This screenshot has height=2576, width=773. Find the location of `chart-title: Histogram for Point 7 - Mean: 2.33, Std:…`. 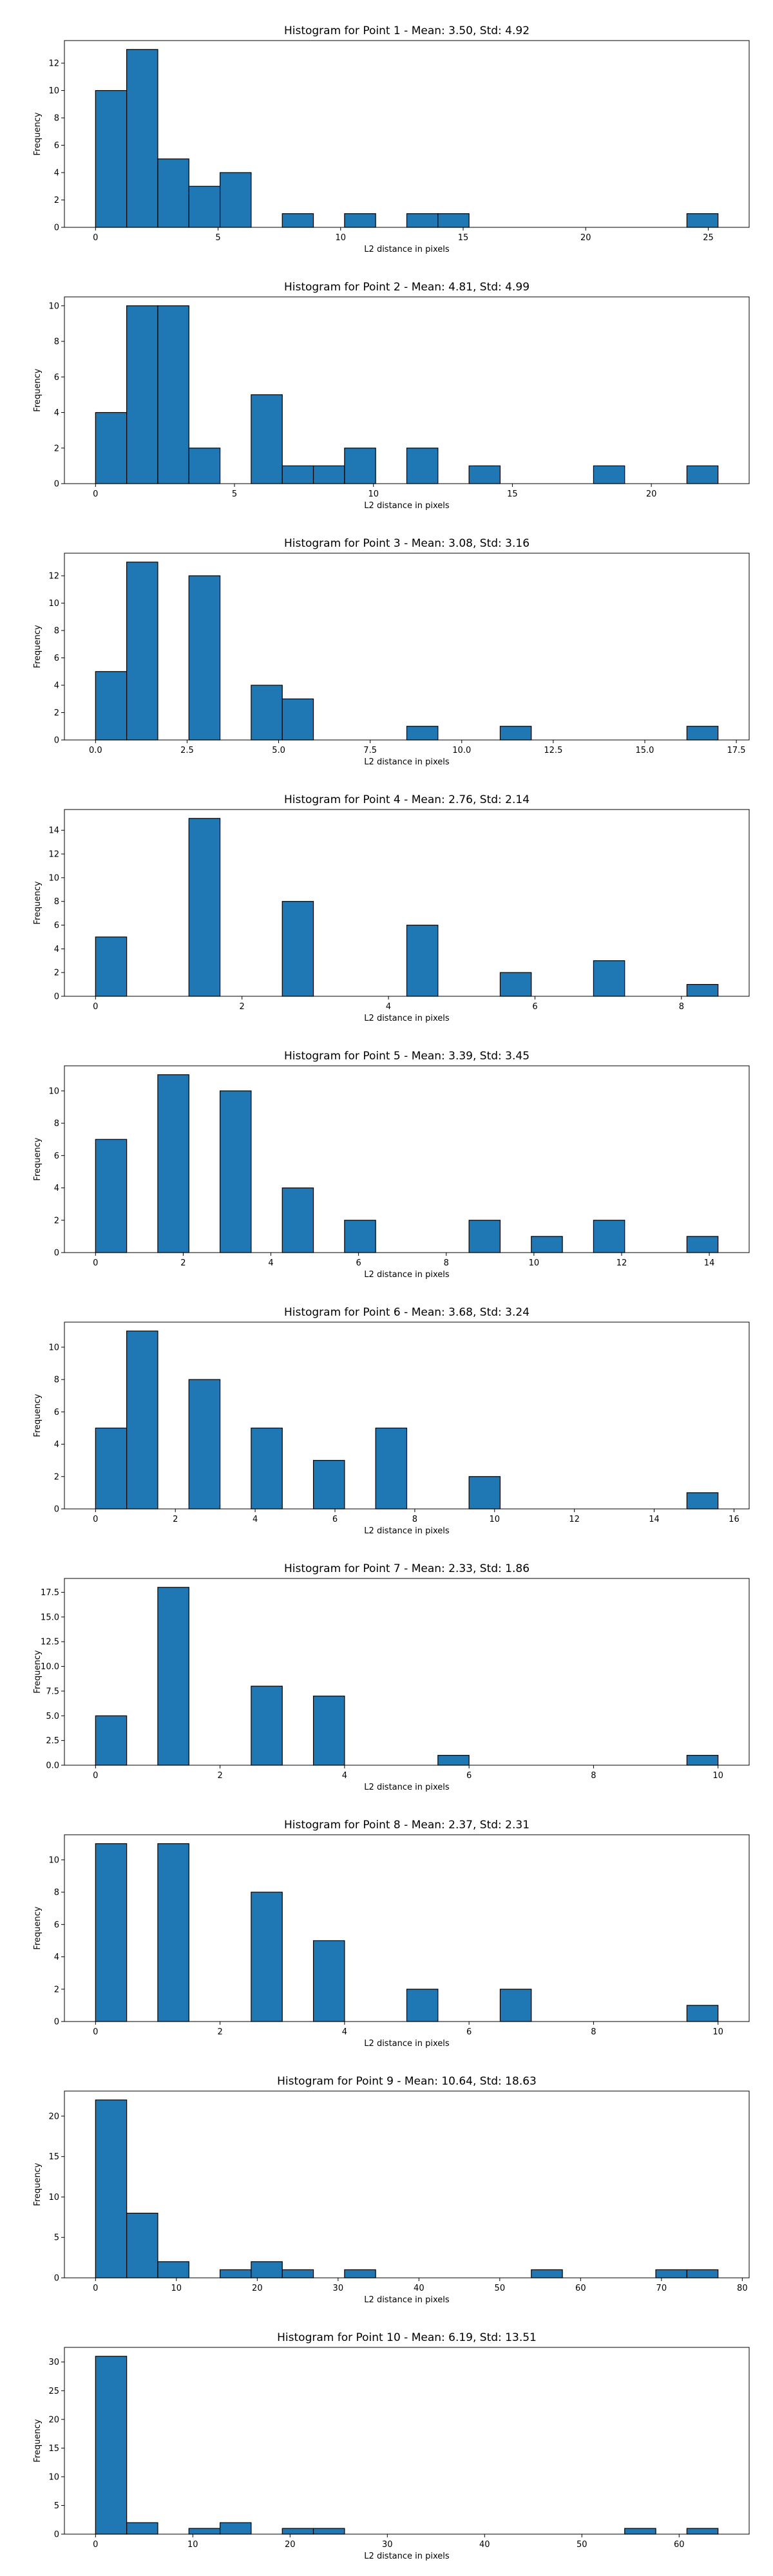

chart-title: Histogram for Point 7 - Mean: 2.33, Std:… is located at coordinates (407, 1568).